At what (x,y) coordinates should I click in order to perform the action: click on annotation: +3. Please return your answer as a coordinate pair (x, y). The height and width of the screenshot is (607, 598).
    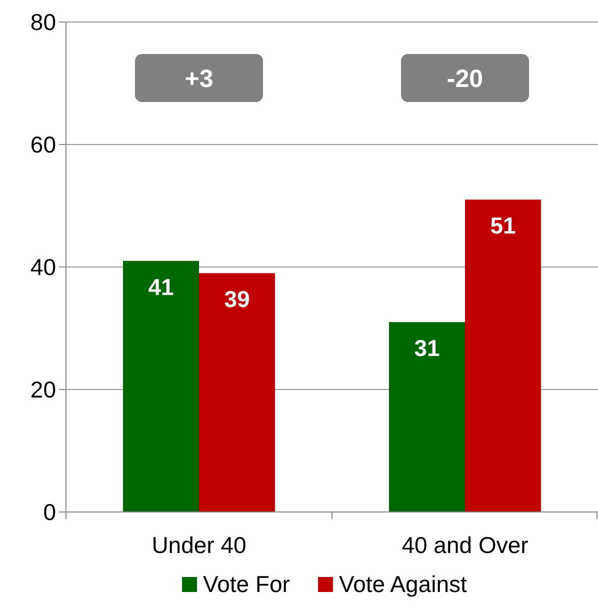
    Looking at the image, I should click on (199, 78).